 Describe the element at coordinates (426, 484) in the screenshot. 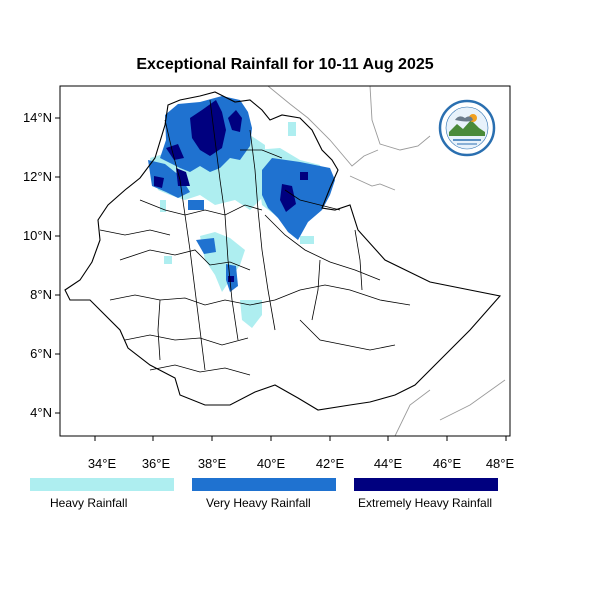

I see `legend-swatch-extremely-heavy` at that location.